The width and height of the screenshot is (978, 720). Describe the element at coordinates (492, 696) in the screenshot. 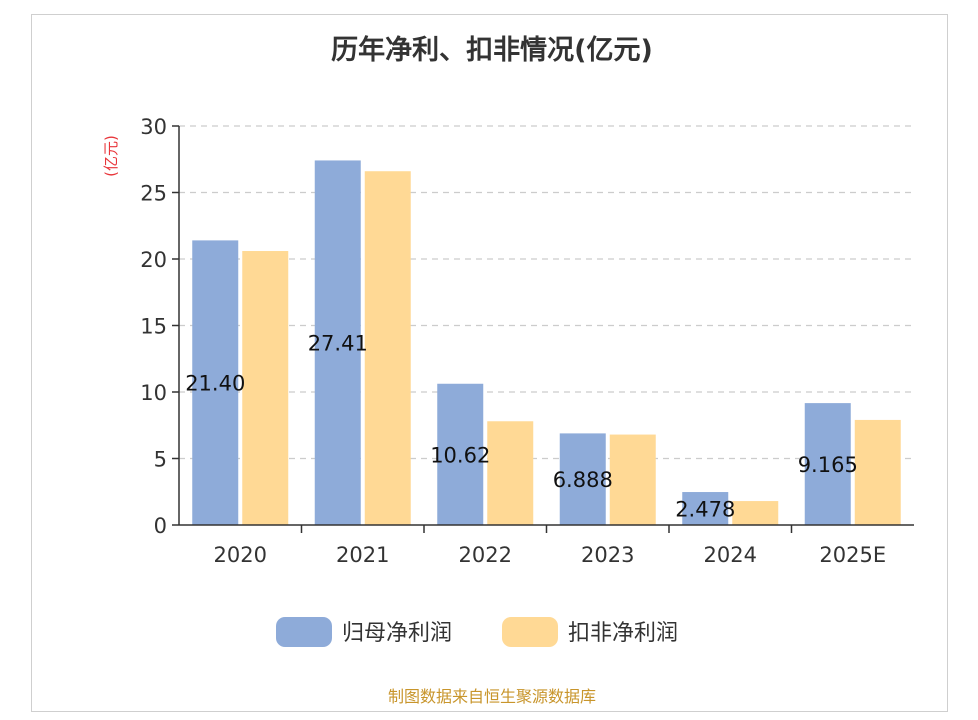

I see `data-source-note: 制图数据来自恒生聚源数据库` at that location.